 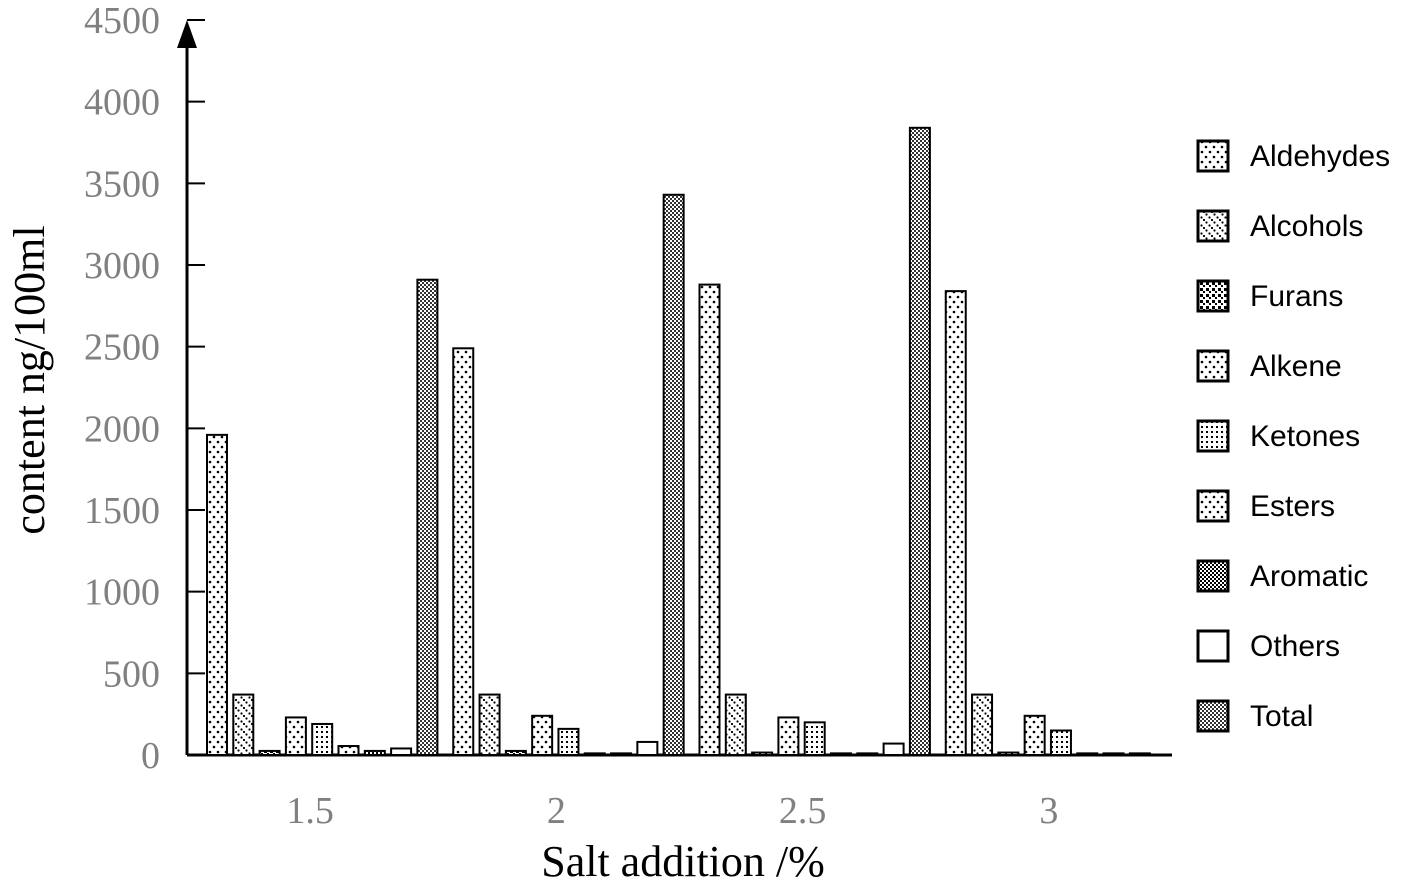 What do you see at coordinates (1296, 296) in the screenshot?
I see `legend-item-furans: Furans` at bounding box center [1296, 296].